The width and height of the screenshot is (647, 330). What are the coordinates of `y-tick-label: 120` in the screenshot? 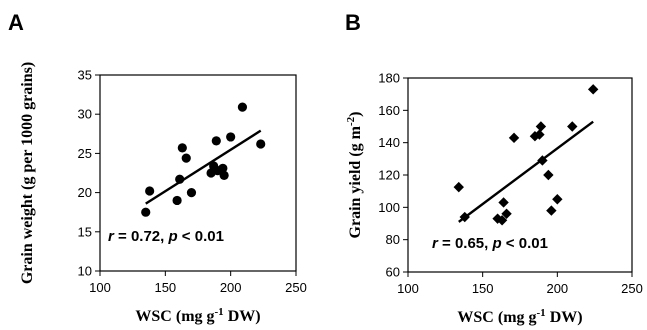 It's located at (389, 175).